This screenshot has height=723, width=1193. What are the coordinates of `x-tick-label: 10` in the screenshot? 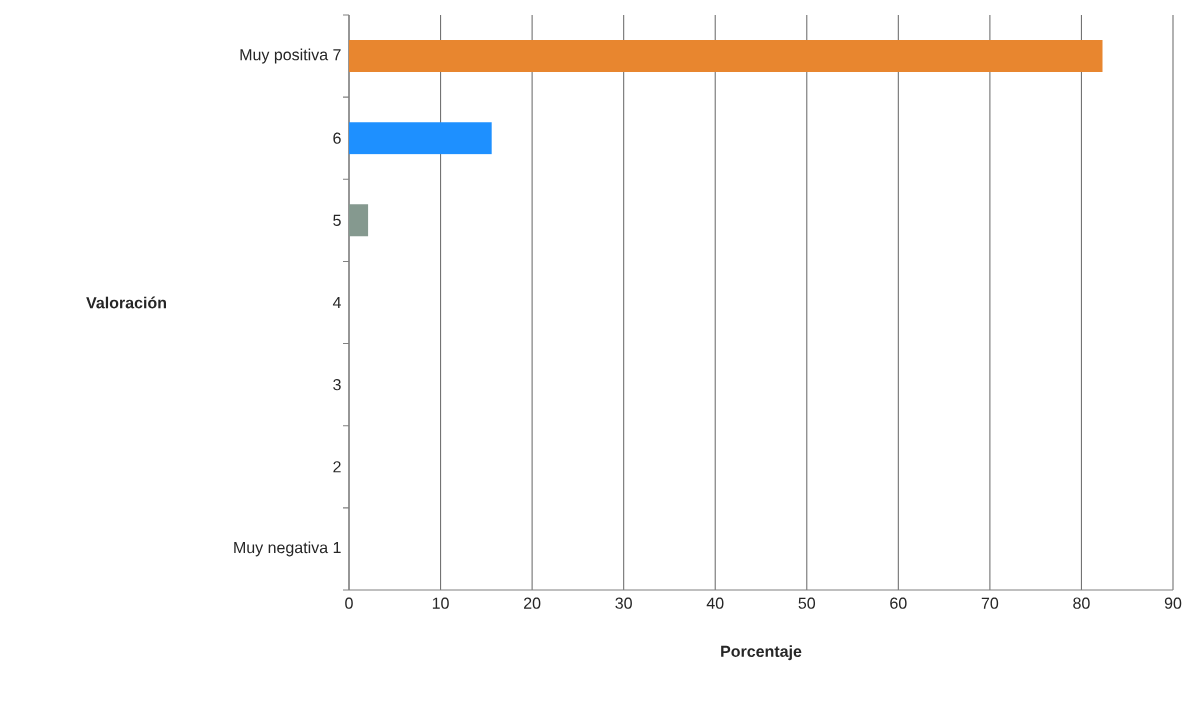 It's located at (440, 603).